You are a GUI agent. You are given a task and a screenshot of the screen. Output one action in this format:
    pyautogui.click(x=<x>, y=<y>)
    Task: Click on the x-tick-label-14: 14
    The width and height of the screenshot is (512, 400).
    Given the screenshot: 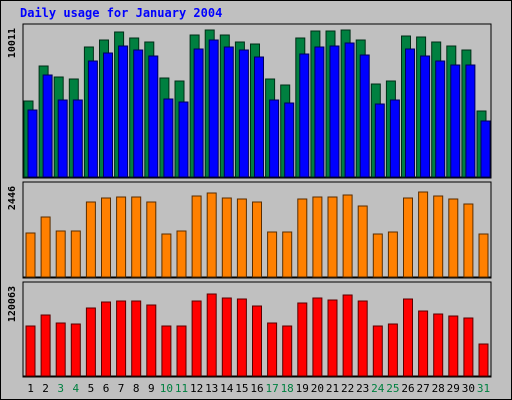 What is the action you would take?
    pyautogui.click(x=227, y=388)
    